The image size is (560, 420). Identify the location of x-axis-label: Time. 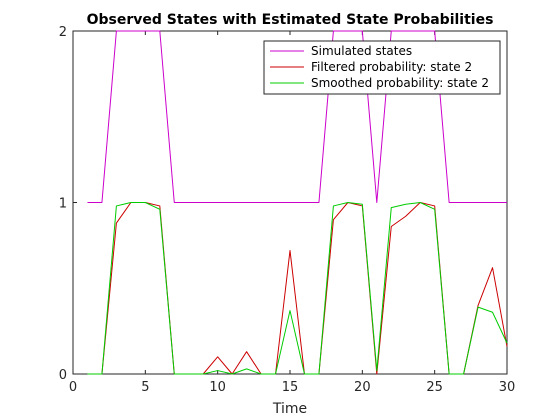
(289, 409).